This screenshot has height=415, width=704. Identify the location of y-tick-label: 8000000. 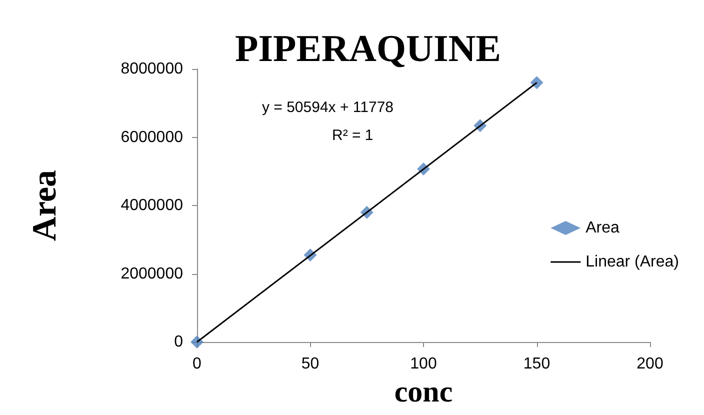
(152, 69).